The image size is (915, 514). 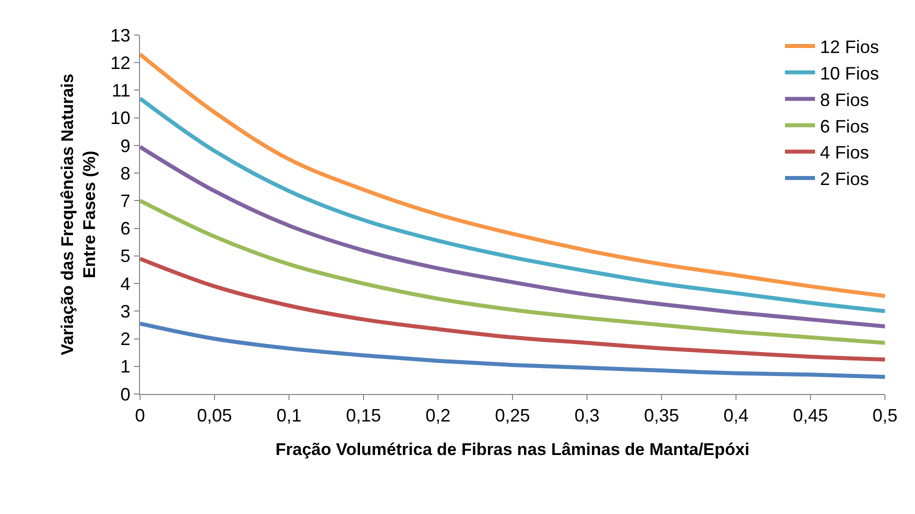 I want to click on x-tick-label: 0,05, so click(x=214, y=416).